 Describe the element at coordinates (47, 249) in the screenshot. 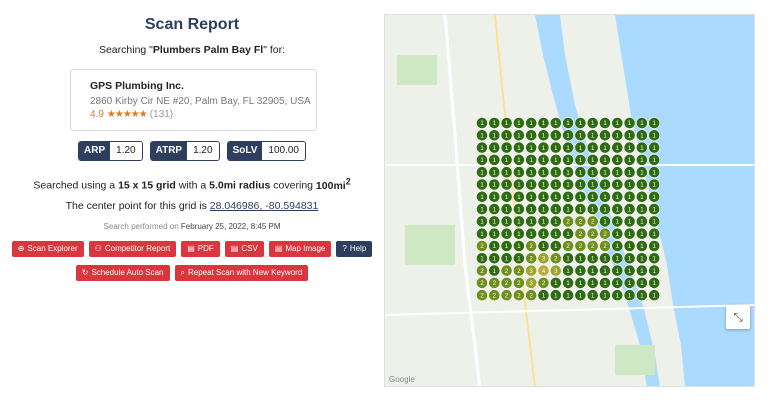

I see `scan-explorer-button: ⊕ Scan Explorer` at that location.